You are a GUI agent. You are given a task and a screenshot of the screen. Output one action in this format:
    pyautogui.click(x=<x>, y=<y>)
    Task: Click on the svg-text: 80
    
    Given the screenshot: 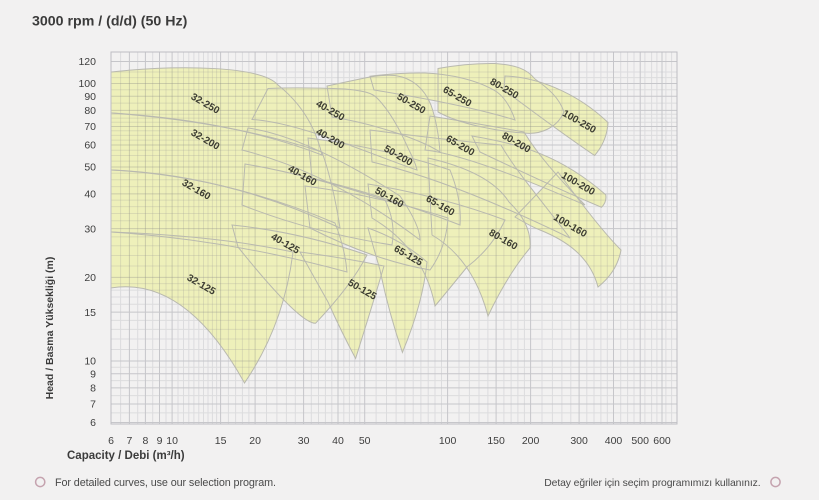 What is the action you would take?
    pyautogui.click(x=90, y=111)
    